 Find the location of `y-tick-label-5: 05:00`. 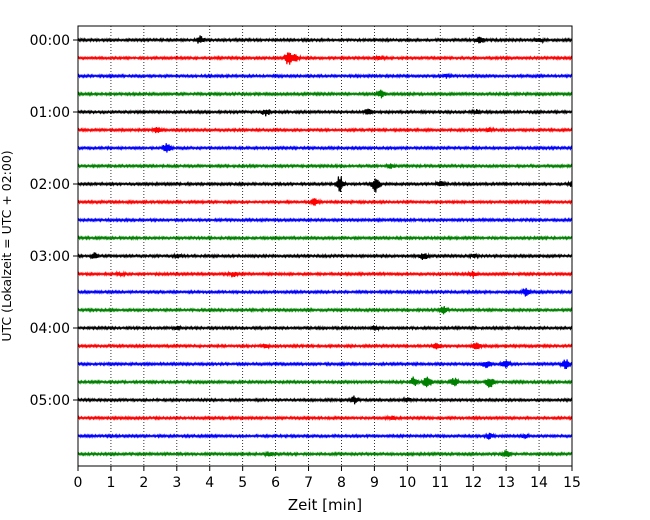

y-tick-label-5: 05:00 is located at coordinates (50, 401).